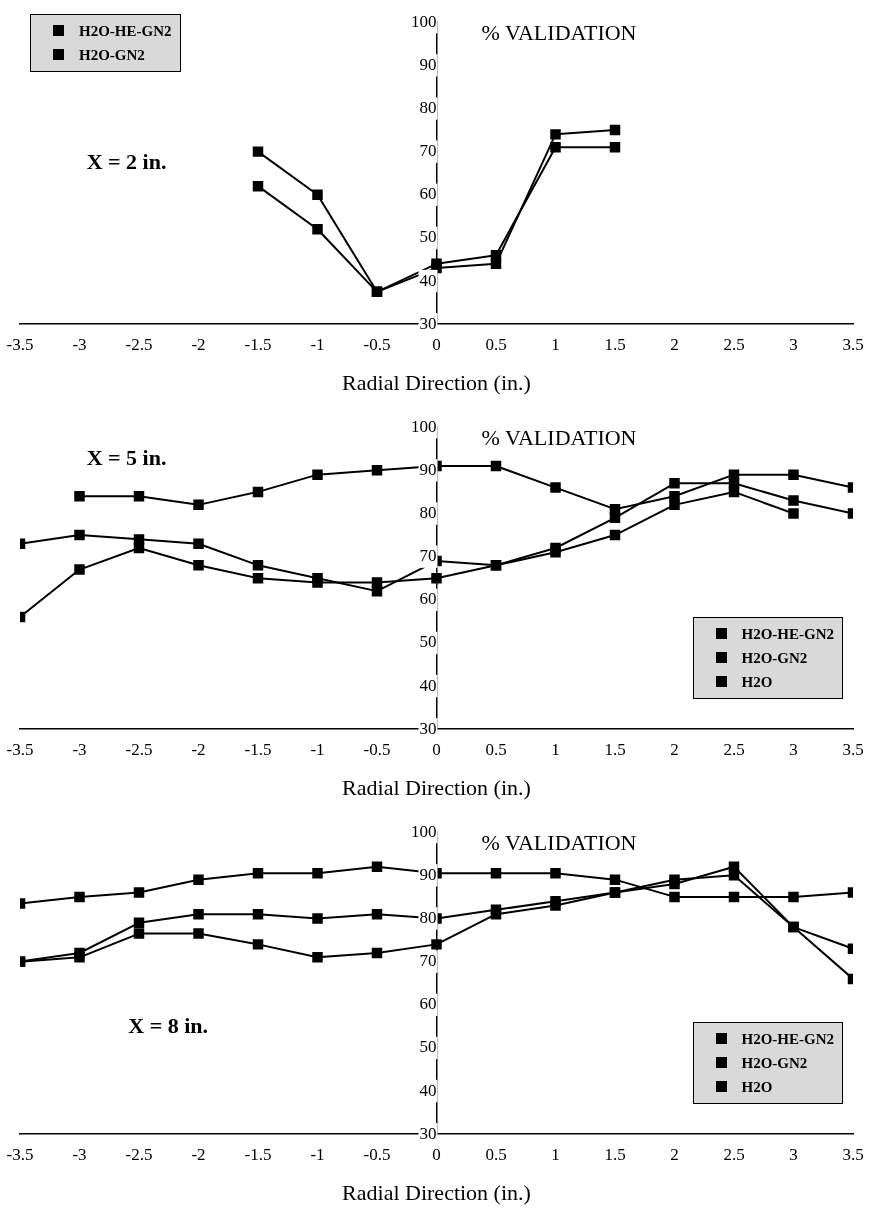 Image resolution: width=875 pixels, height=1230 pixels. I want to click on annotation: X = 8 in., so click(168, 1026).